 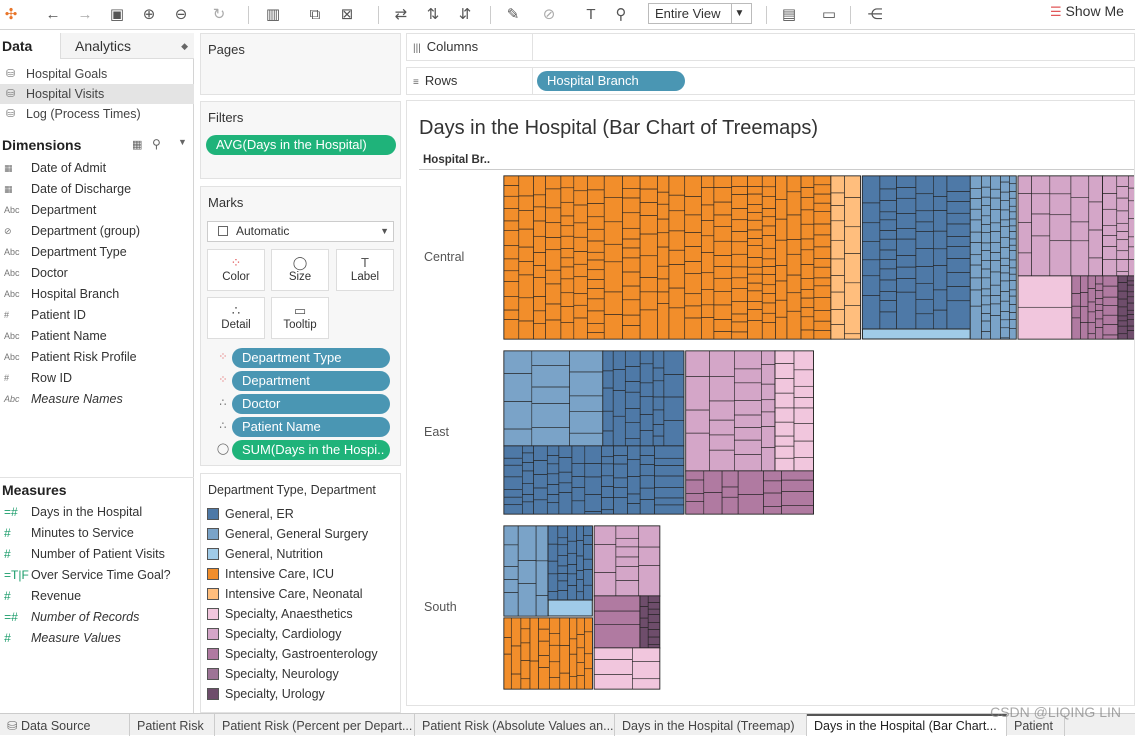 What do you see at coordinates (97, 596) in the screenshot?
I see `measure-field: # Revenue` at bounding box center [97, 596].